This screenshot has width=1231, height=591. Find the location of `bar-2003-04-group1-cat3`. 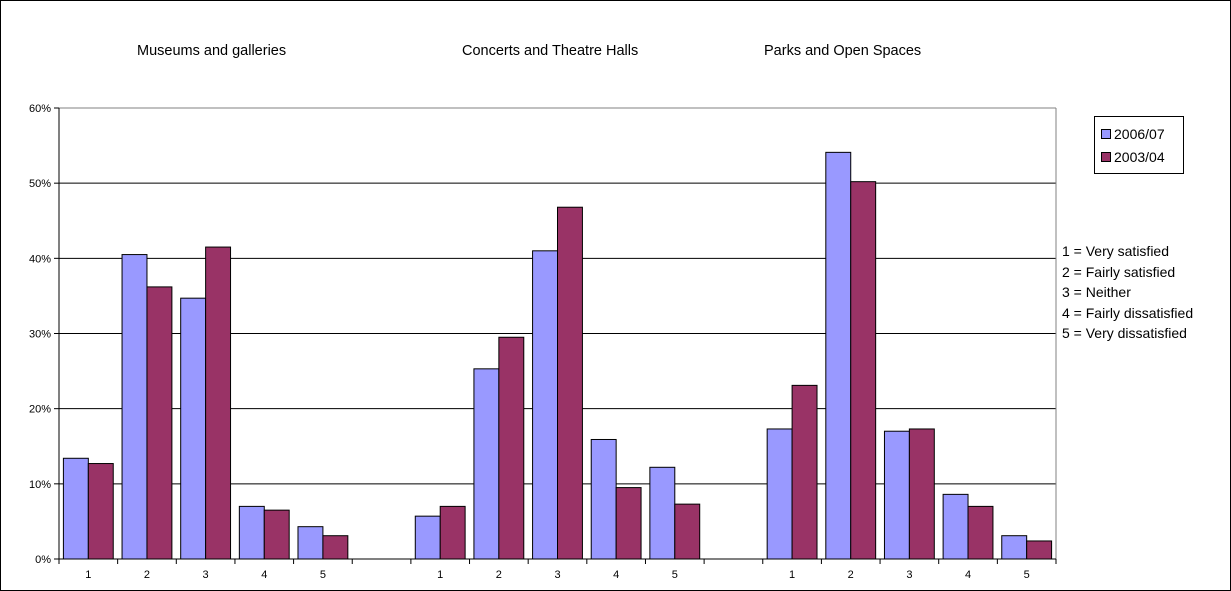

bar-2003-04-group1-cat3 is located at coordinates (218, 403).